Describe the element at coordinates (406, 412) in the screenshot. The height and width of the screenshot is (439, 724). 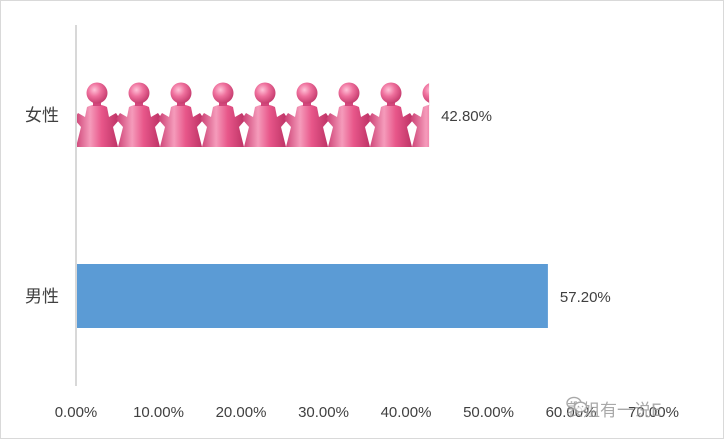
I see `x-tick-label: 40.00%` at that location.